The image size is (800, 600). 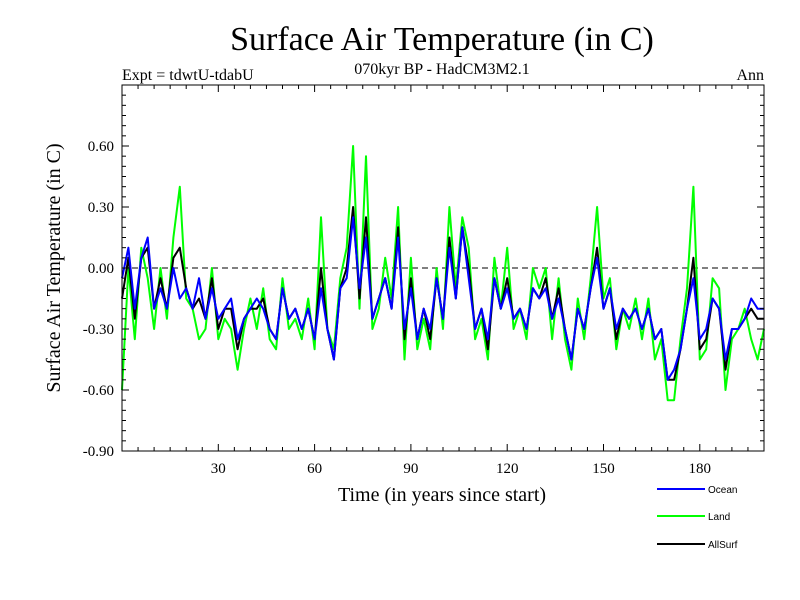 I want to click on y-axis-label: Surface Air Temperature (in C), so click(x=54, y=267).